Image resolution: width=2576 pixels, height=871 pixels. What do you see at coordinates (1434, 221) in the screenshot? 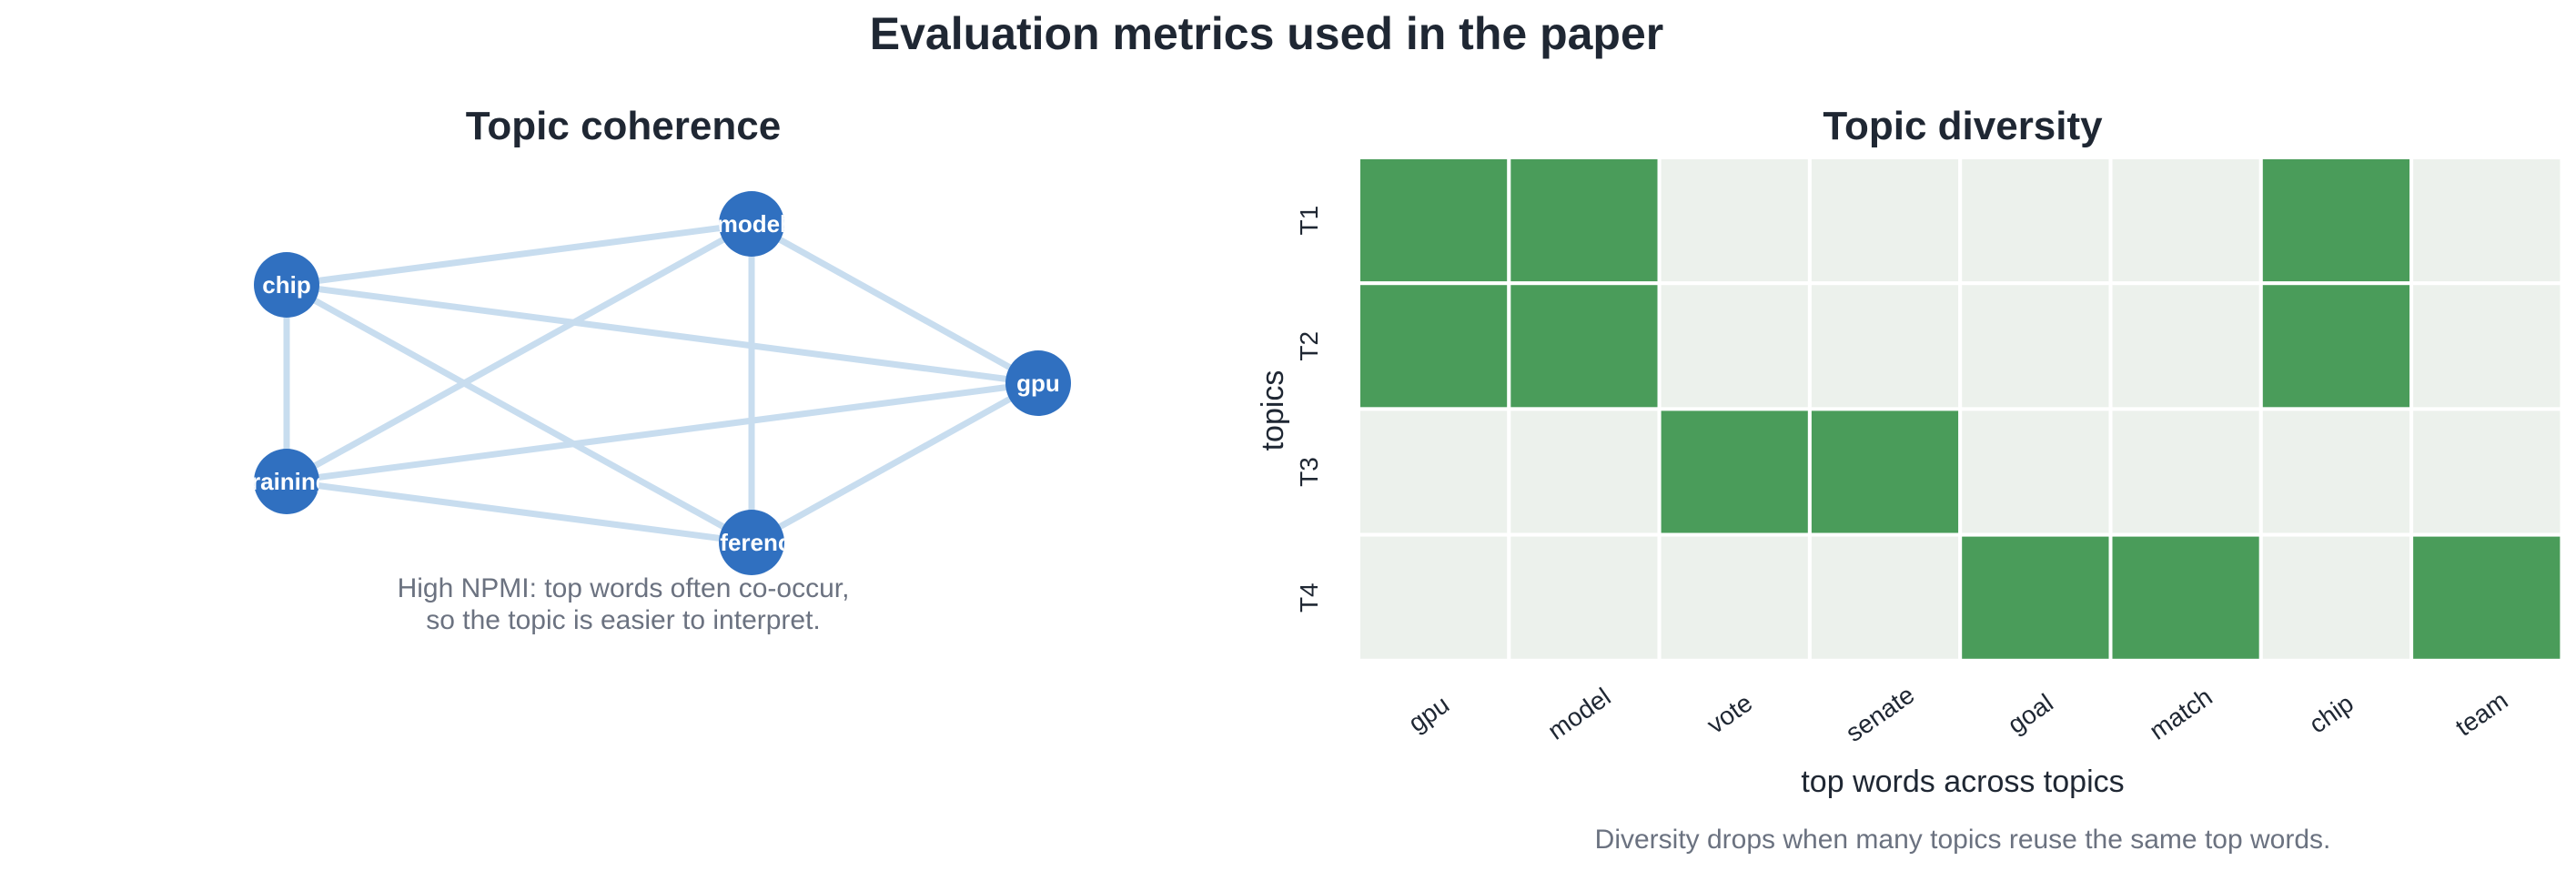
I see `heatmap-cell-T1-gpu` at bounding box center [1434, 221].